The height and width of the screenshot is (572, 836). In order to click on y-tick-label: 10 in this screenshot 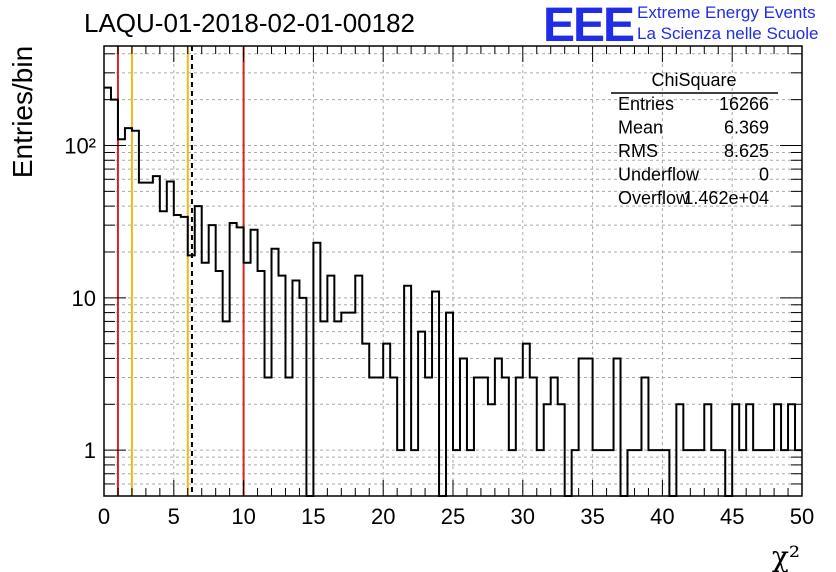, I will do `click(84, 298)`.